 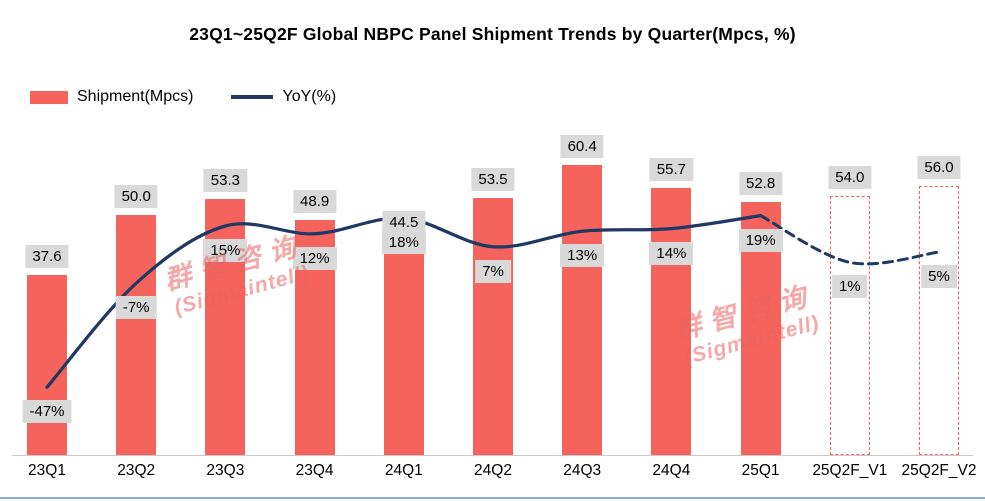 What do you see at coordinates (136, 308) in the screenshot?
I see `yoy-value-label-23Q2: -7%` at bounding box center [136, 308].